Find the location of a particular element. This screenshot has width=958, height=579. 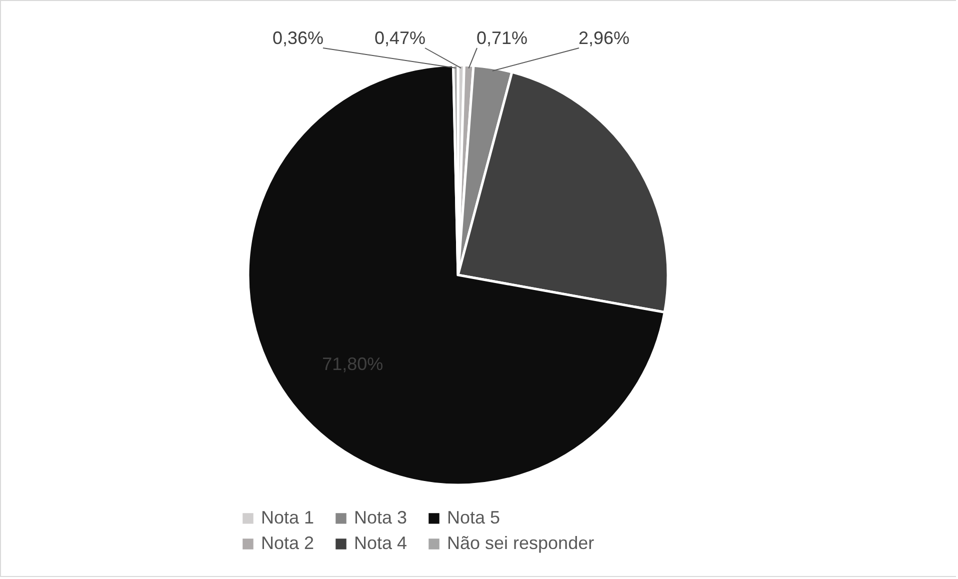

data-label: 0,36% is located at coordinates (298, 38).